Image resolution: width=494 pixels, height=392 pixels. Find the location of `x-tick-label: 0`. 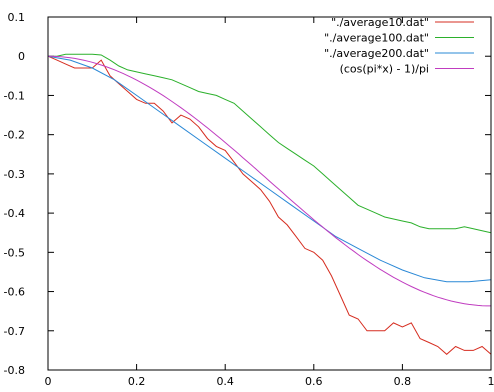

x-tick-label: 0 is located at coordinates (48, 381).